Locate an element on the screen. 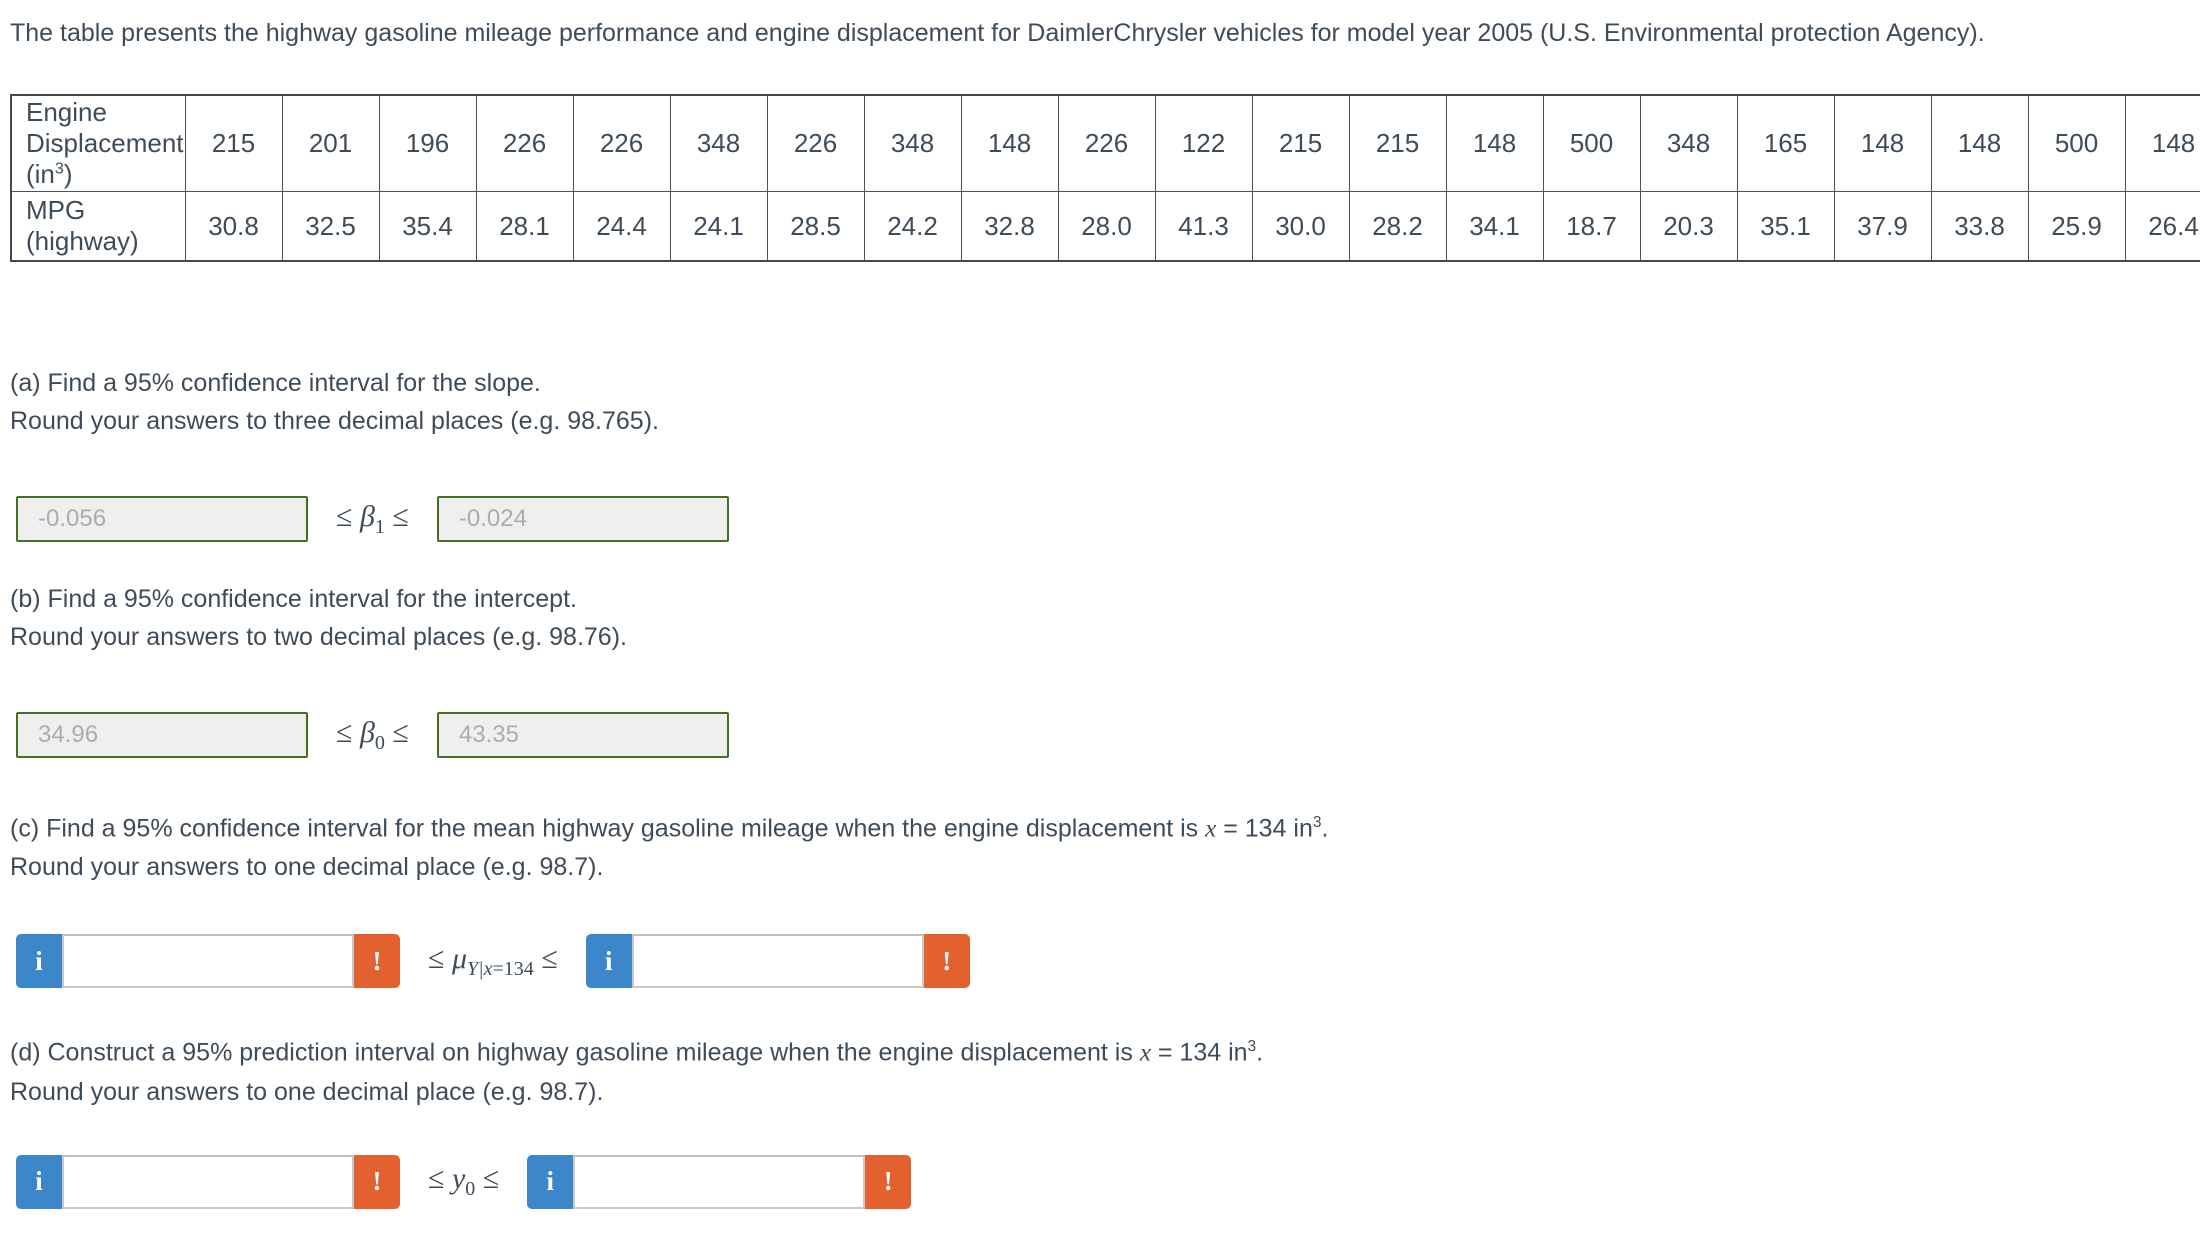  part-c-upper-input is located at coordinates (777, 961).